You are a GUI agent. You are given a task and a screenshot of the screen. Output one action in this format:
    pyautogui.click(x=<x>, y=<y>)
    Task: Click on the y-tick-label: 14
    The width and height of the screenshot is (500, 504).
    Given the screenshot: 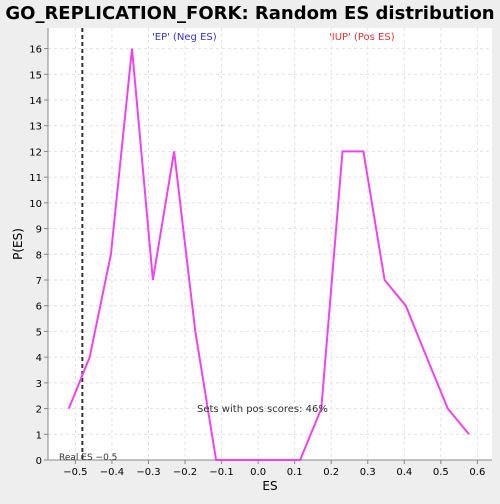 What is the action you would take?
    pyautogui.click(x=35, y=101)
    